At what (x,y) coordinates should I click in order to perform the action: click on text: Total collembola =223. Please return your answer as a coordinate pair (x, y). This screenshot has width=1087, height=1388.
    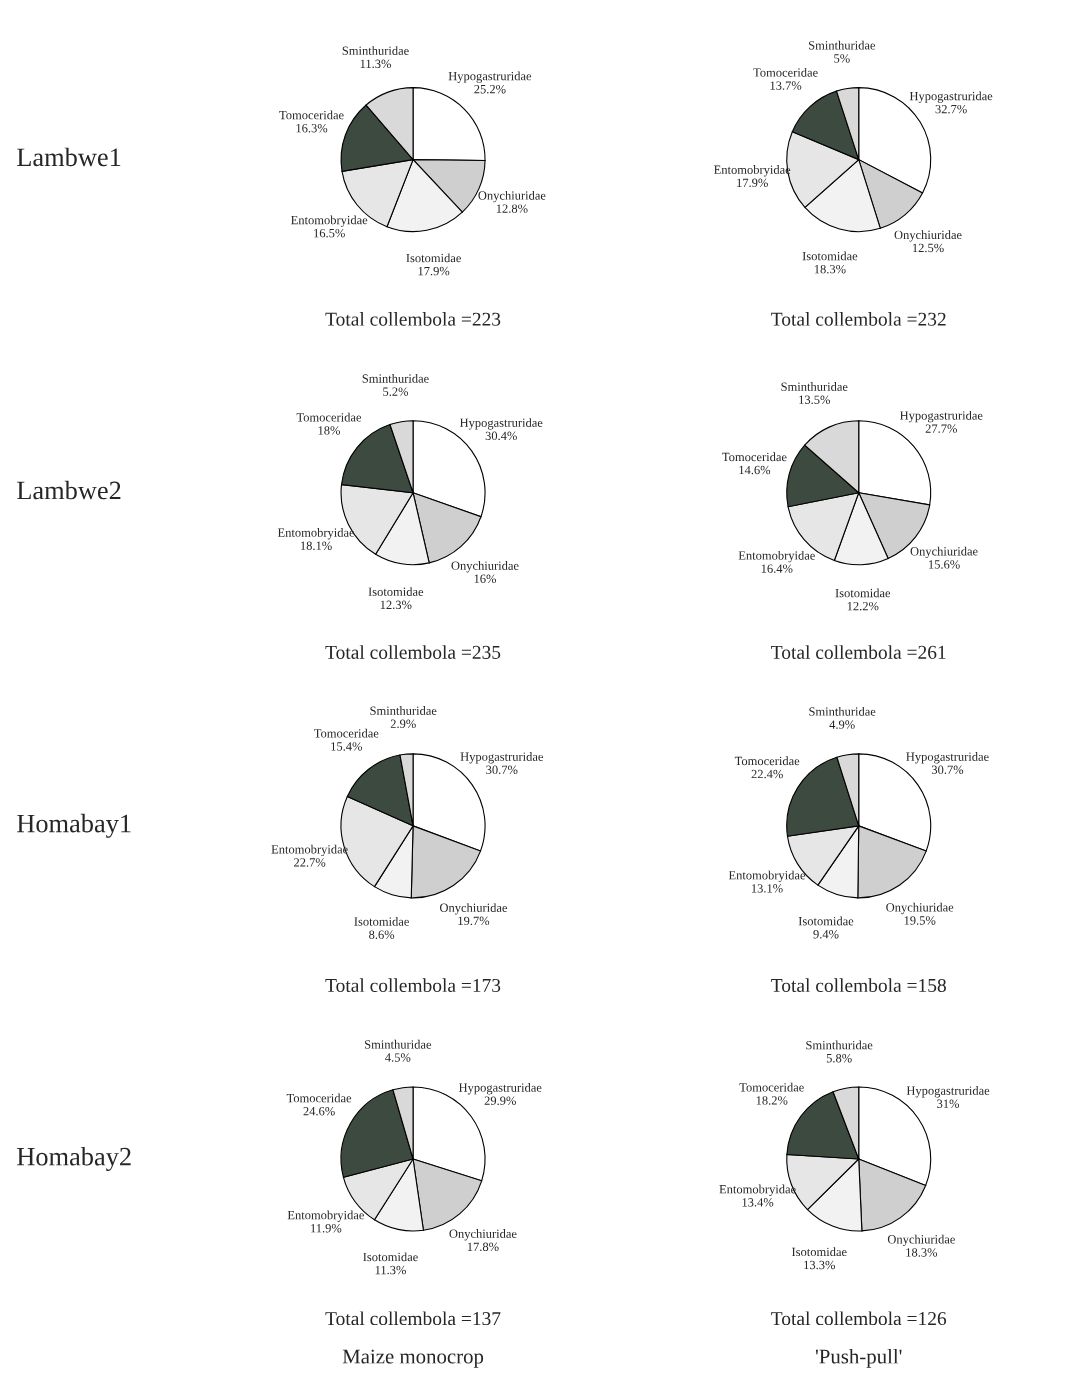
    Looking at the image, I should click on (413, 319).